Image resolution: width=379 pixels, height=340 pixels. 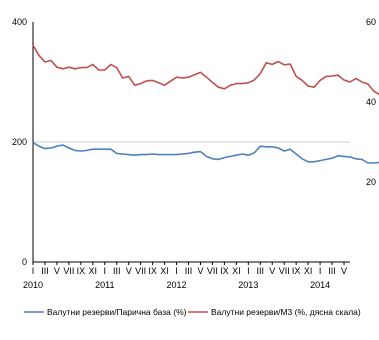 What do you see at coordinates (205, 70) in the screenshot?
I see `series-line-reserves-m3` at bounding box center [205, 70].